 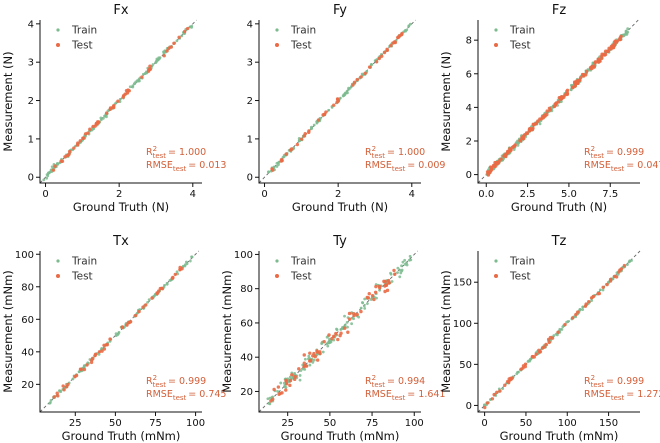 What do you see at coordinates (120, 241) in the screenshot?
I see `subplot-title: Tx` at bounding box center [120, 241].